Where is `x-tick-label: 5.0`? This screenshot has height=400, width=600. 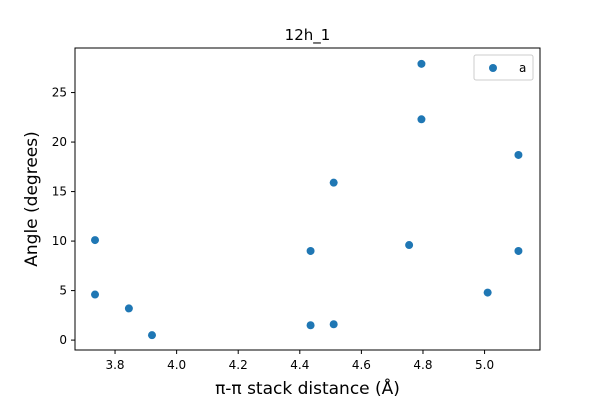 x-tick-label: 5.0 is located at coordinates (484, 365).